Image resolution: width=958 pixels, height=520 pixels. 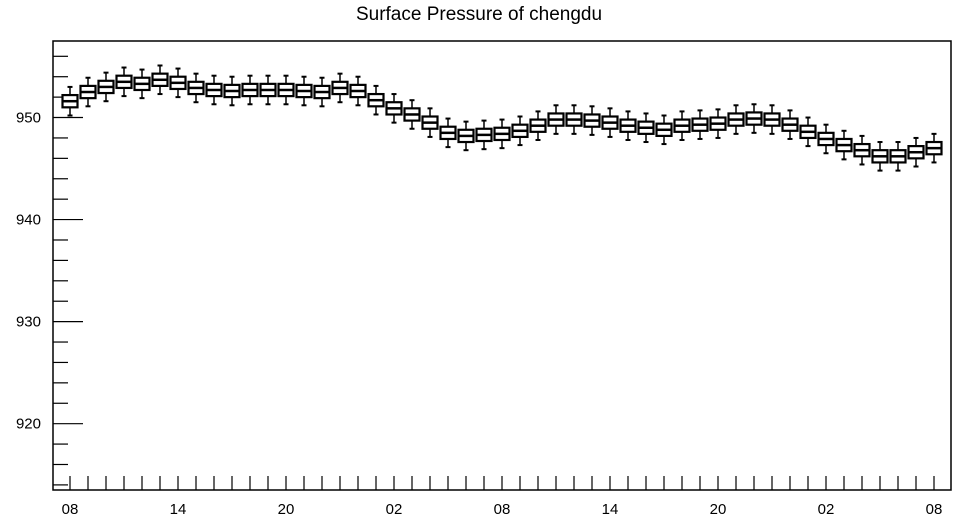 I want to click on y-tick-label: 950, so click(x=28, y=118).